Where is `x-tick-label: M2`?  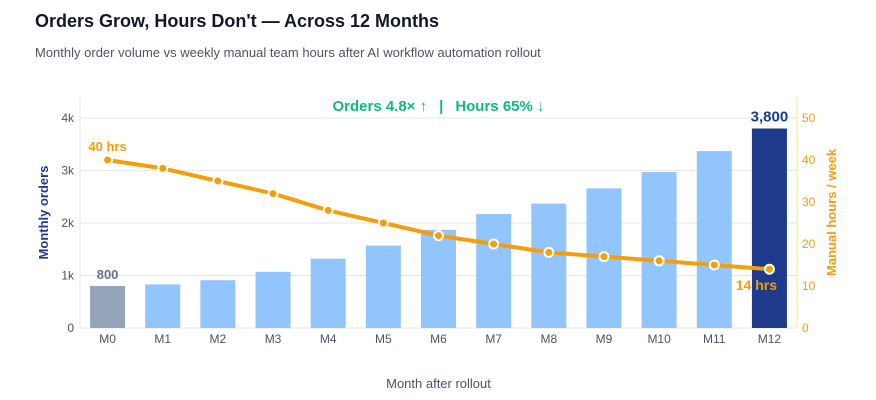 x-tick-label: M2 is located at coordinates (218, 339).